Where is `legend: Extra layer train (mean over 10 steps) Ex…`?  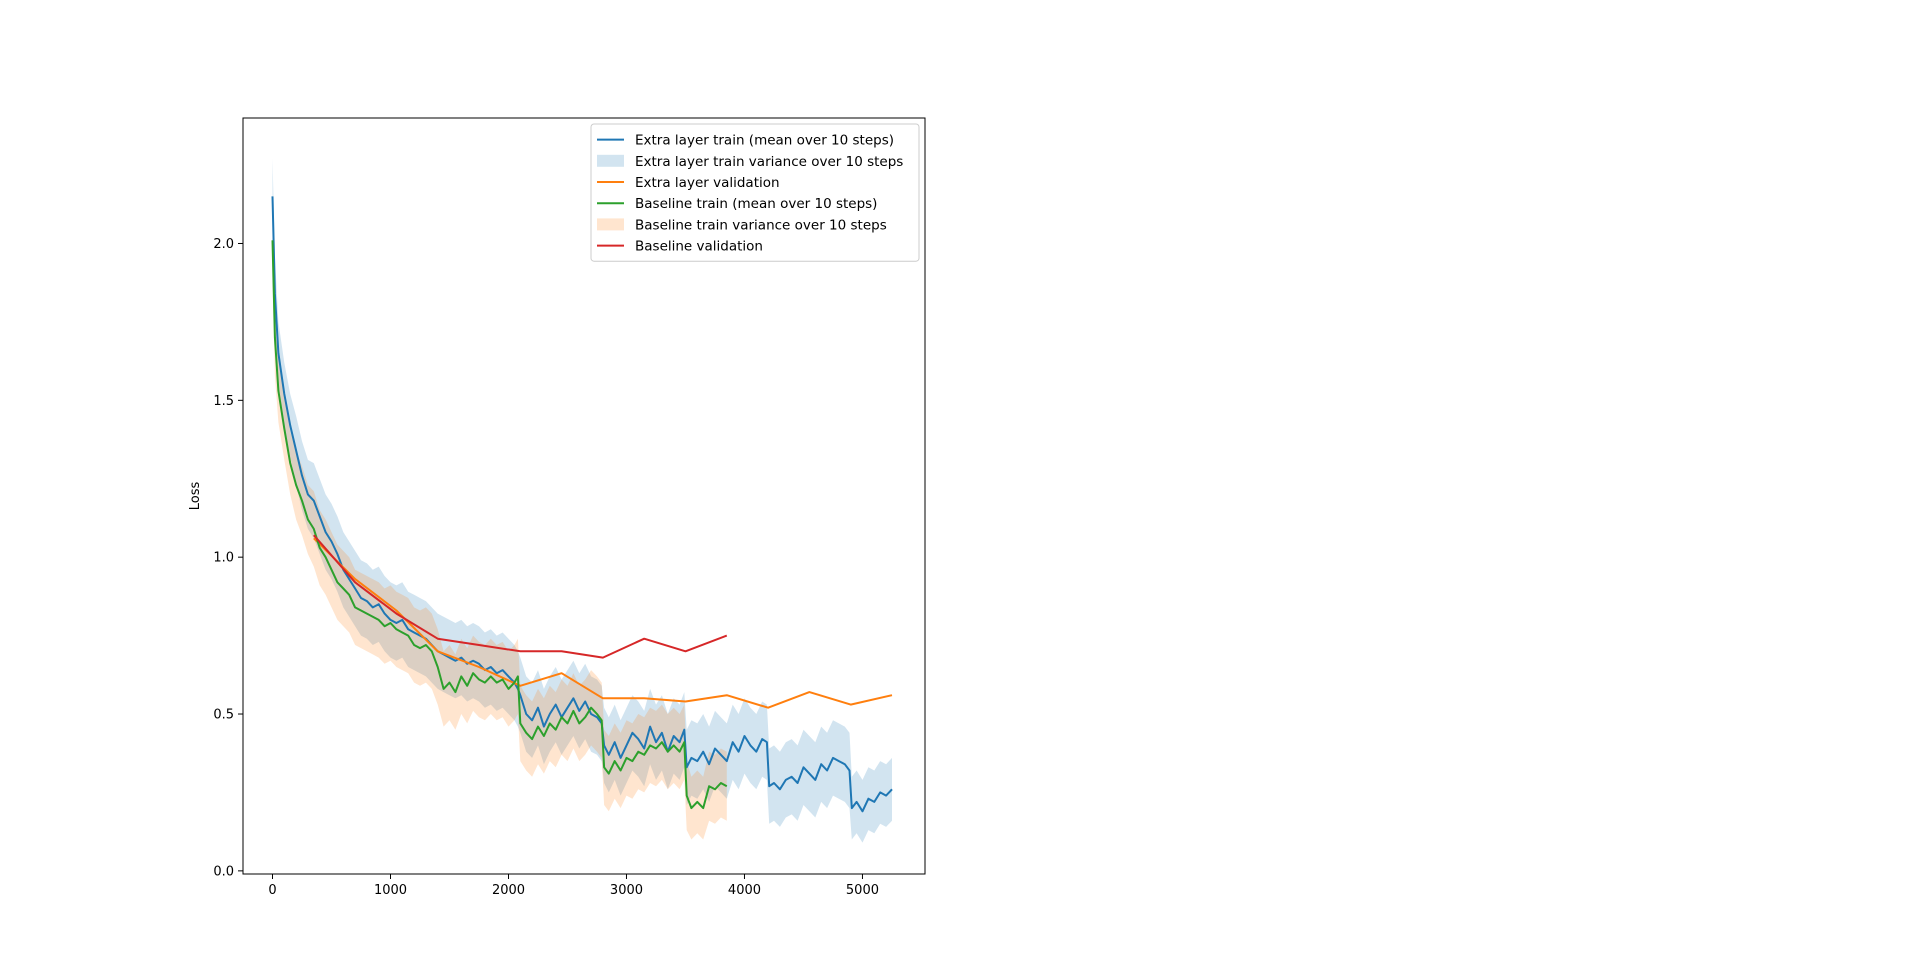
legend: Extra layer train (mean over 10 steps) Ex… is located at coordinates (755, 192).